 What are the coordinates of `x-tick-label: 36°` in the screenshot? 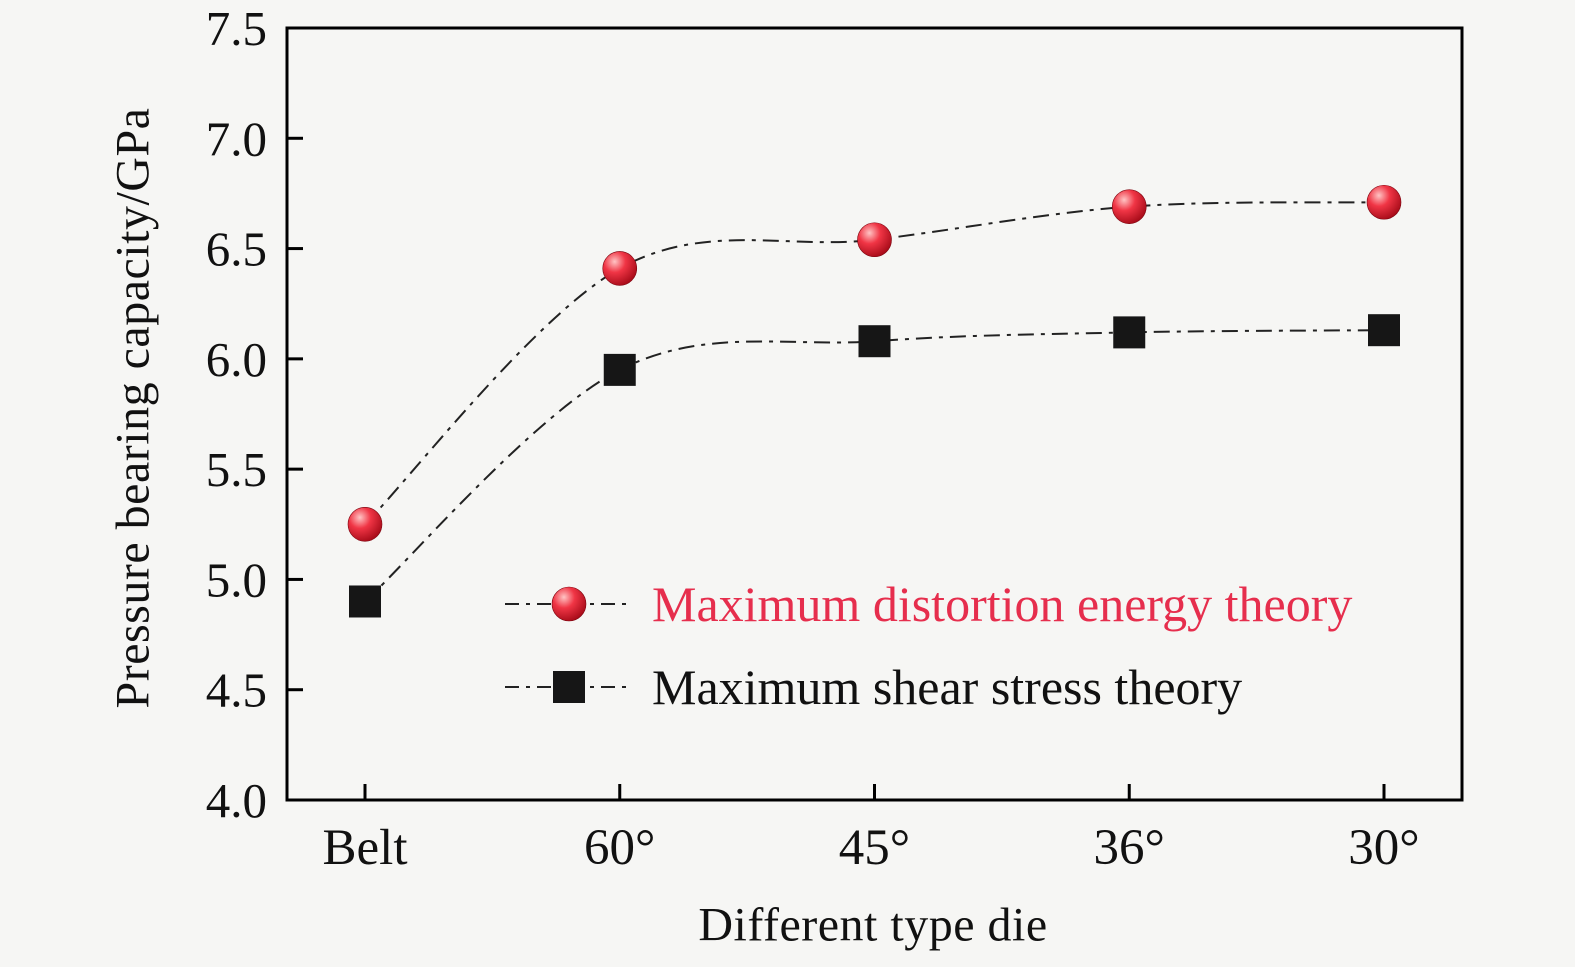 It's located at (1129, 848).